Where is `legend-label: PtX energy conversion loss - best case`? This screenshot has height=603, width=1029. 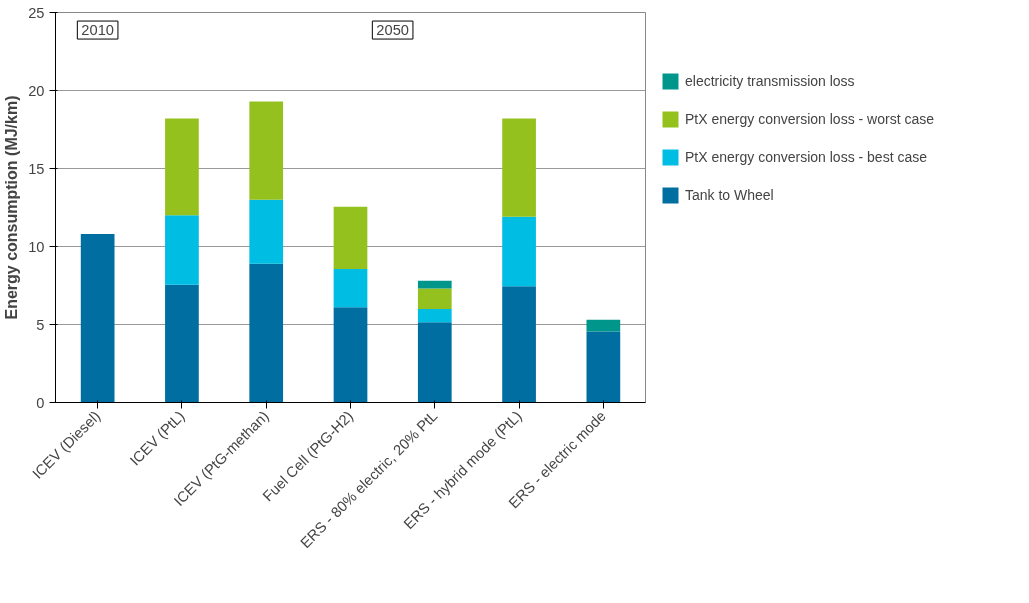
legend-label: PtX energy conversion loss - best case is located at coordinates (806, 156).